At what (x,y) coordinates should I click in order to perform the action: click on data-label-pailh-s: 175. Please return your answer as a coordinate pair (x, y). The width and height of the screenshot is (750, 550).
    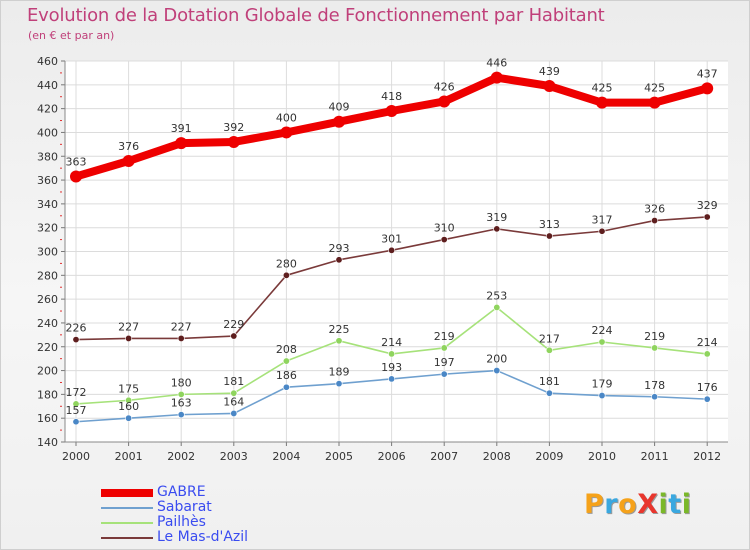
    Looking at the image, I should click on (128, 388).